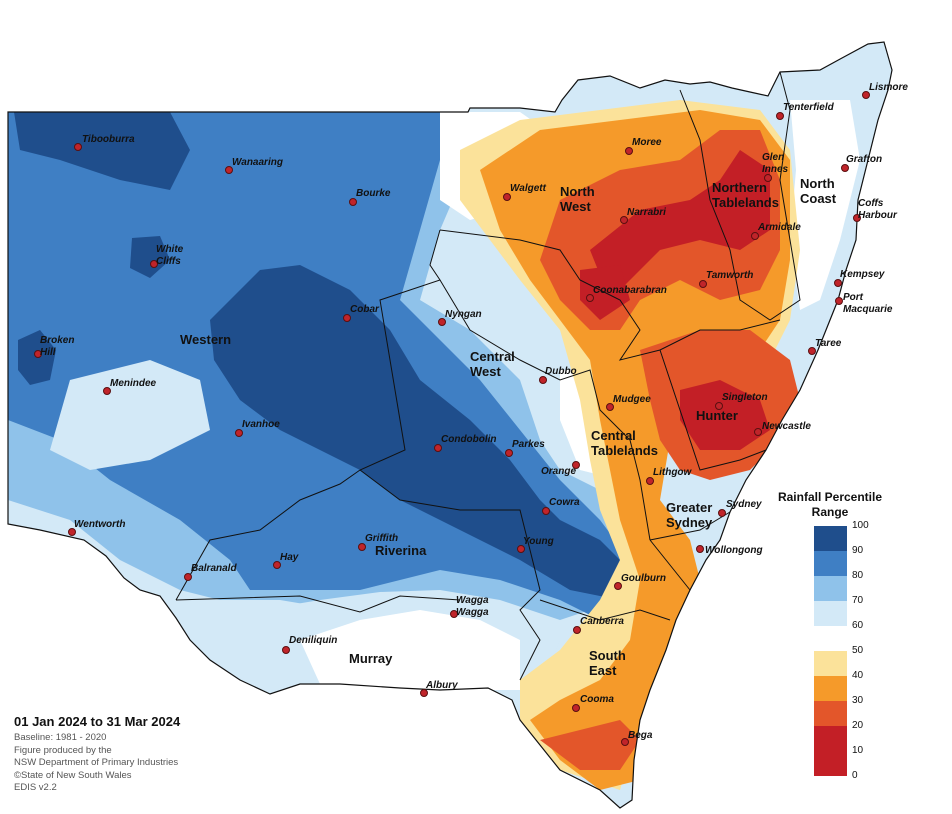  I want to click on town-label: Lithgow, so click(673, 472).